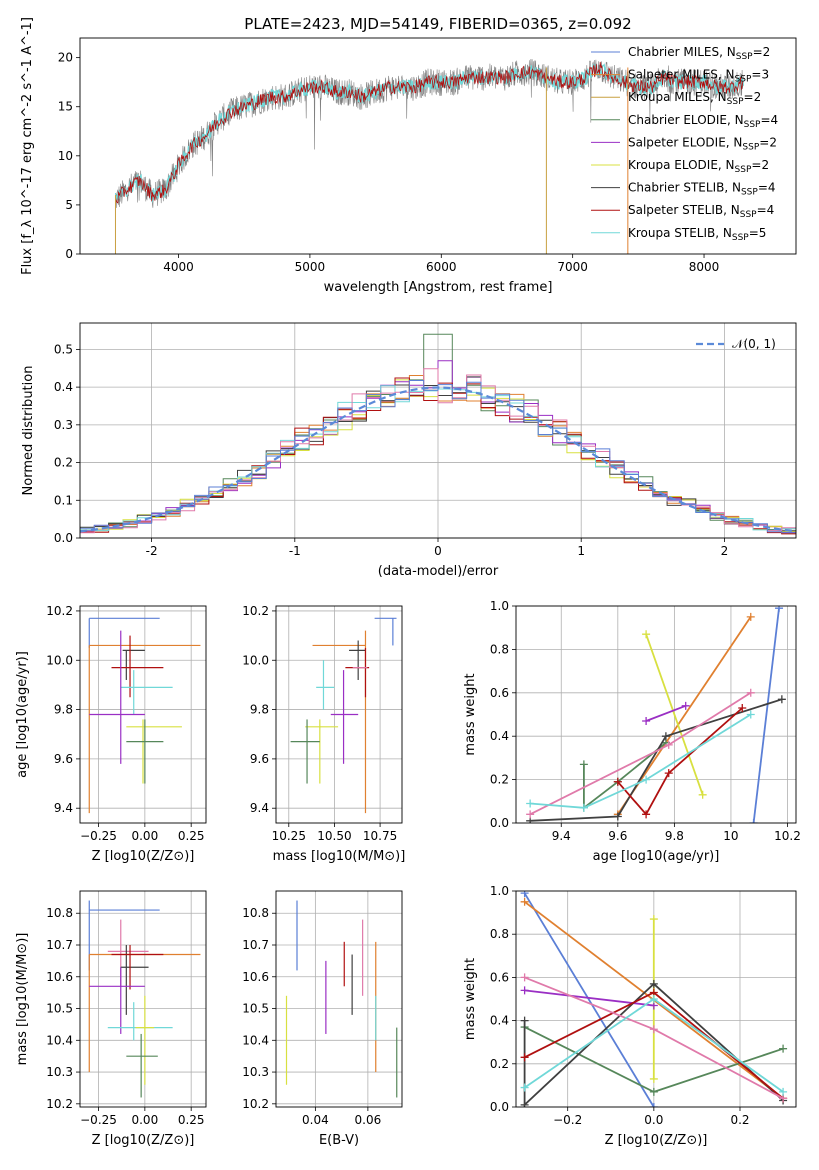 The image size is (819, 1170). I want to click on x-axis-label: age [log10(age/yr)], so click(656, 856).